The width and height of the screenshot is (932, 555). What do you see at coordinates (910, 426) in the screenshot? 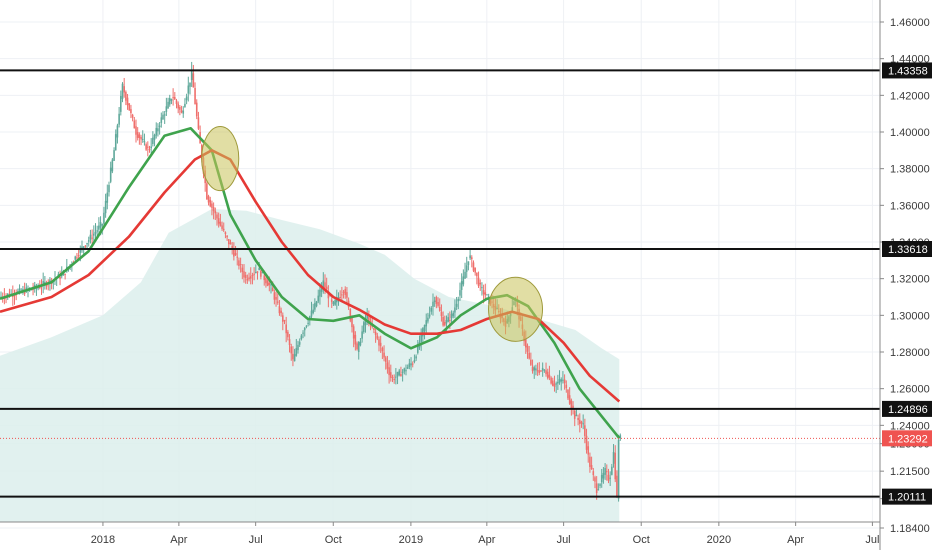
I see `y-tick-label: 1.24000` at bounding box center [910, 426].